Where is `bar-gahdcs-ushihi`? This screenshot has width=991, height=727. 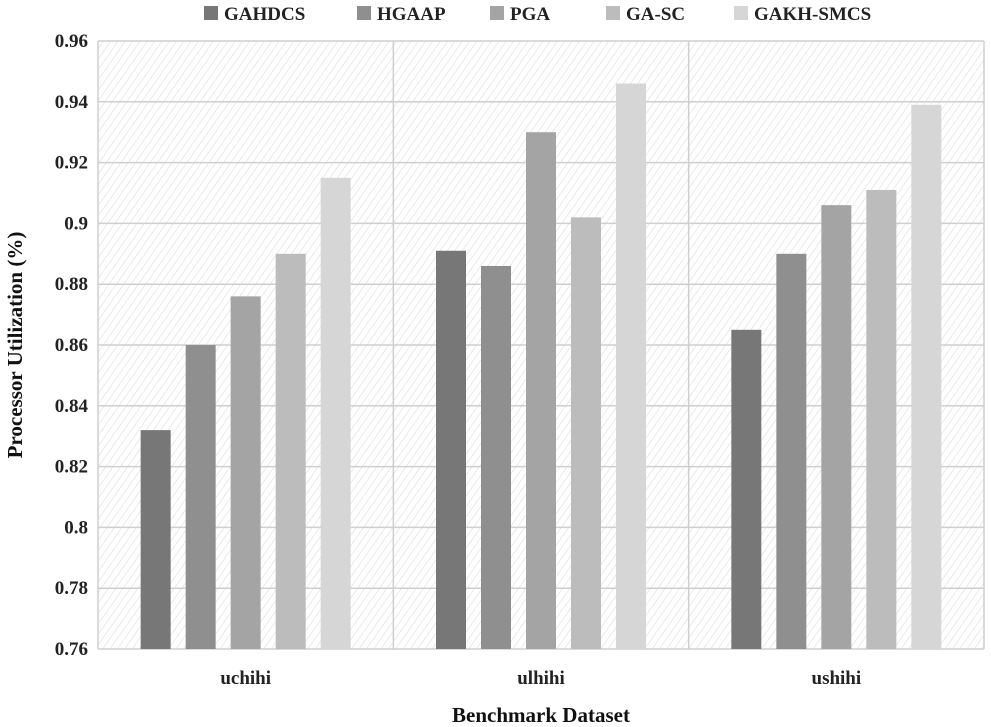 bar-gahdcs-ushihi is located at coordinates (746, 489).